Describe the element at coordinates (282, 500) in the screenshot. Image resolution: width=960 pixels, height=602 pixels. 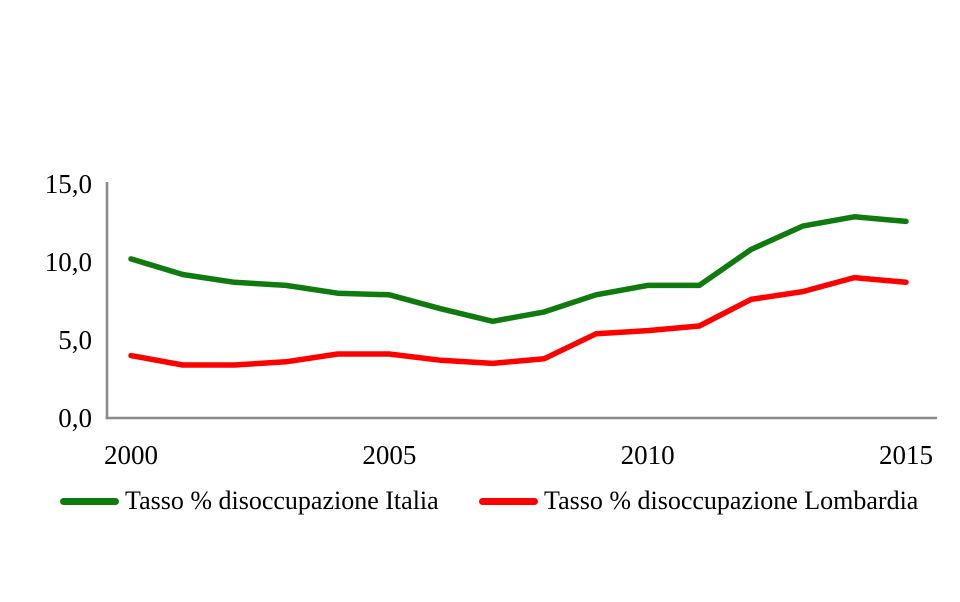
I see `legend-label-italia: Tasso % disoccupazione Italia` at that location.